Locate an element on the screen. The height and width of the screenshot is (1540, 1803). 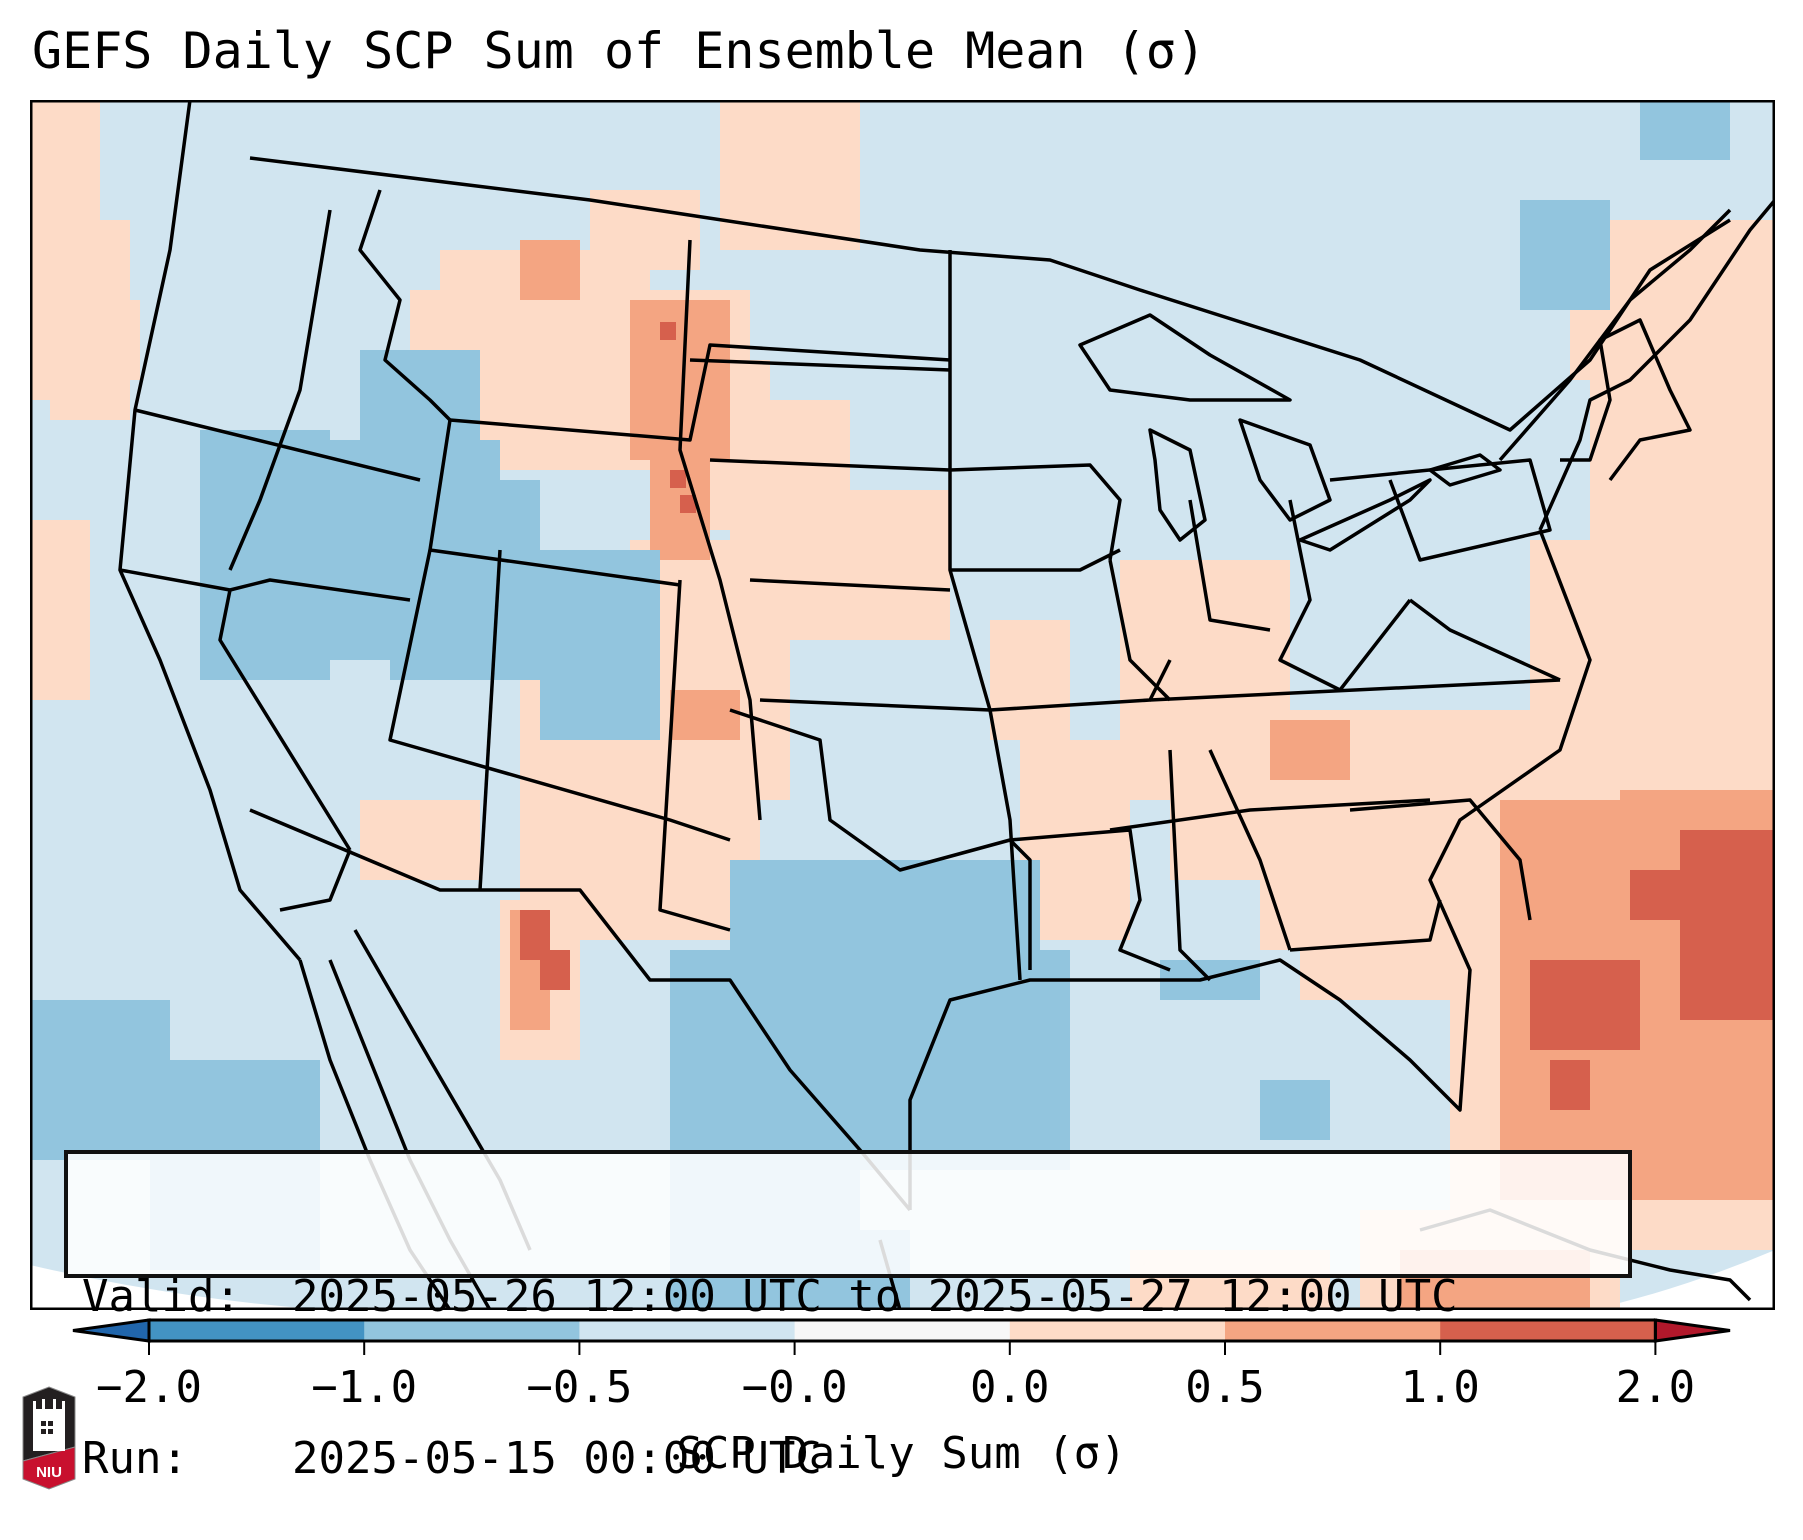
projection-edge-left is located at coordinates (180, 1287).